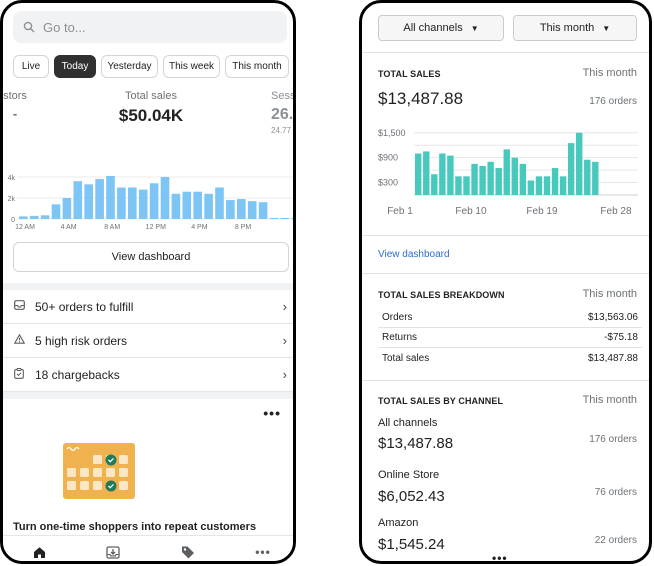 The image size is (654, 566). What do you see at coordinates (400, 337) in the screenshot?
I see `breakdown-label: Returns` at bounding box center [400, 337].